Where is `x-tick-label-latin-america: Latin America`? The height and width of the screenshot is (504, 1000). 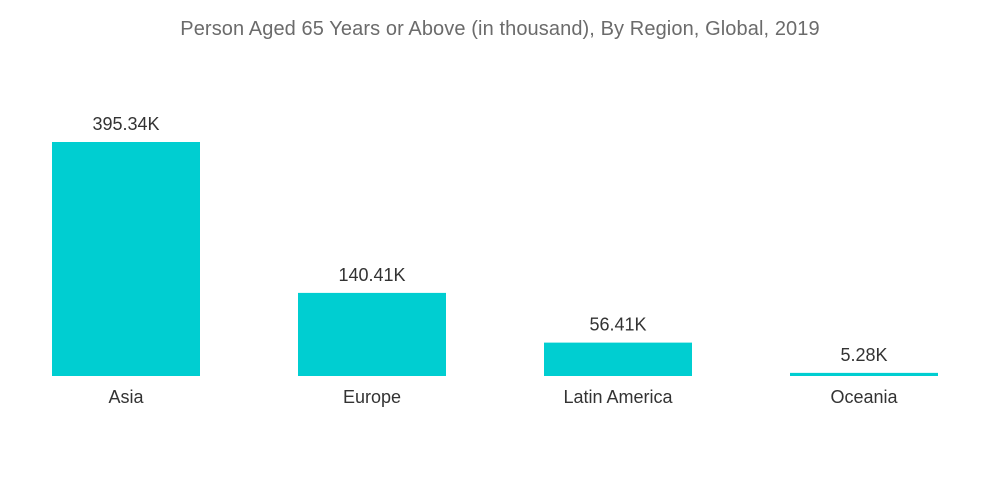 x-tick-label-latin-america: Latin America is located at coordinates (618, 397).